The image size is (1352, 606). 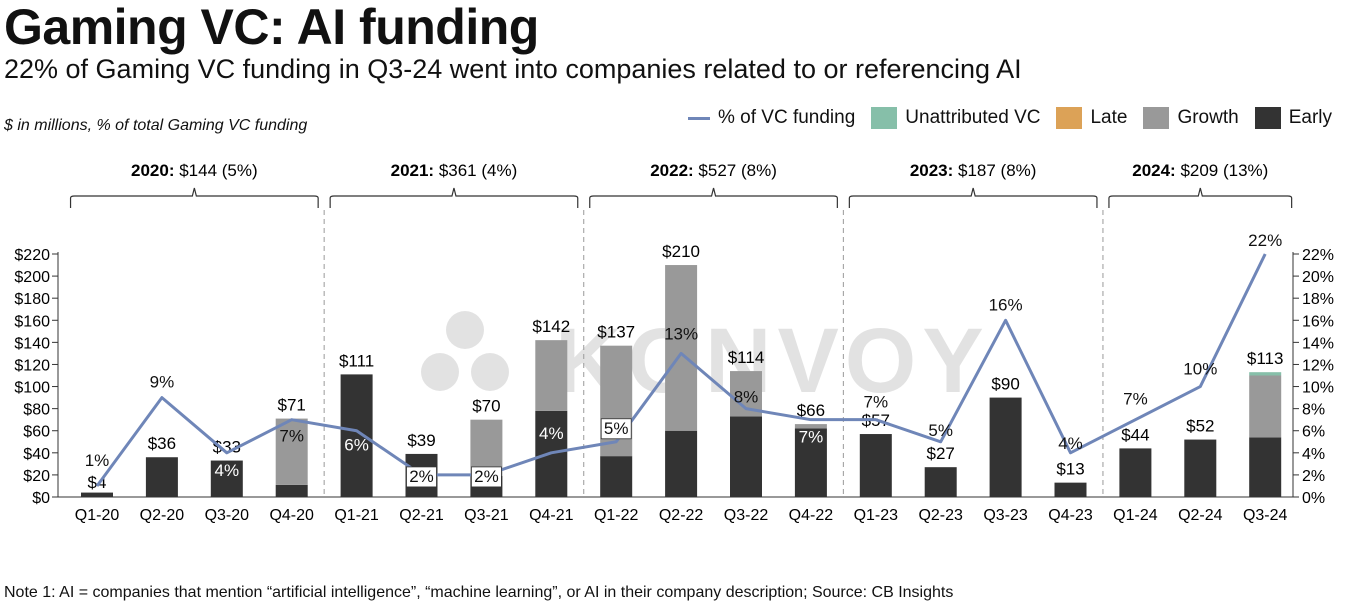 What do you see at coordinates (940, 515) in the screenshot?
I see `x-tick-label: Q2-23` at bounding box center [940, 515].